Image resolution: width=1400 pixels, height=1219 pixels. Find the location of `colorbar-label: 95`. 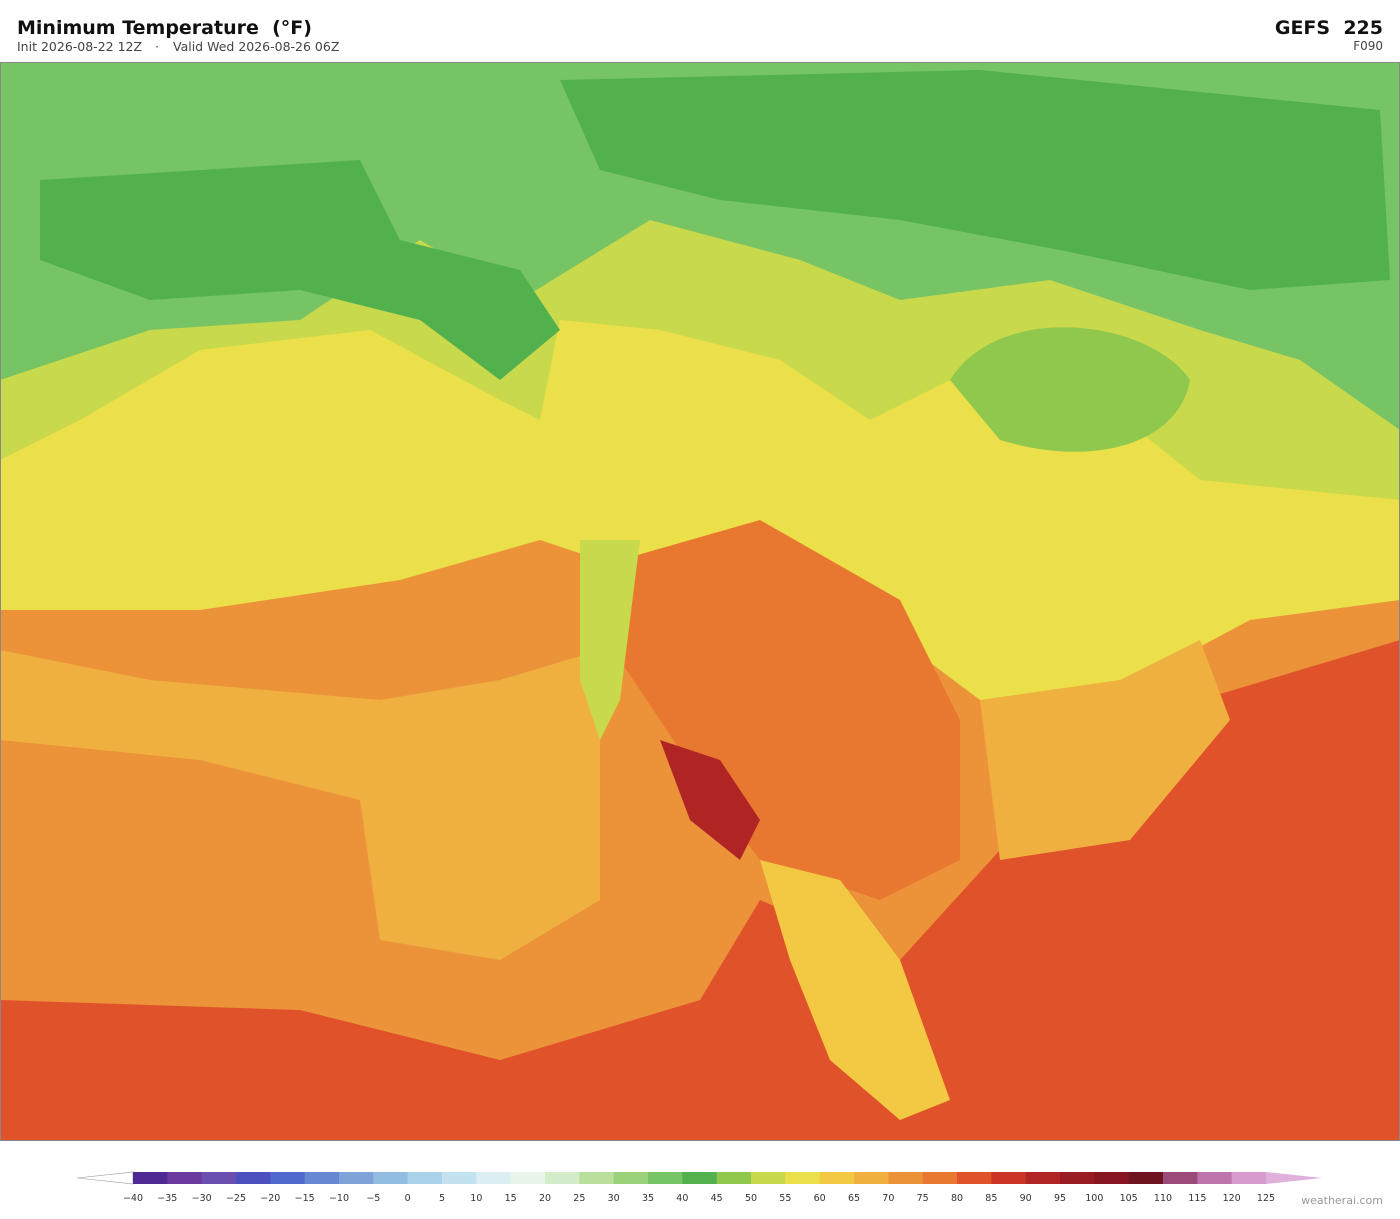

colorbar-label: 95 is located at coordinates (1060, 1198).